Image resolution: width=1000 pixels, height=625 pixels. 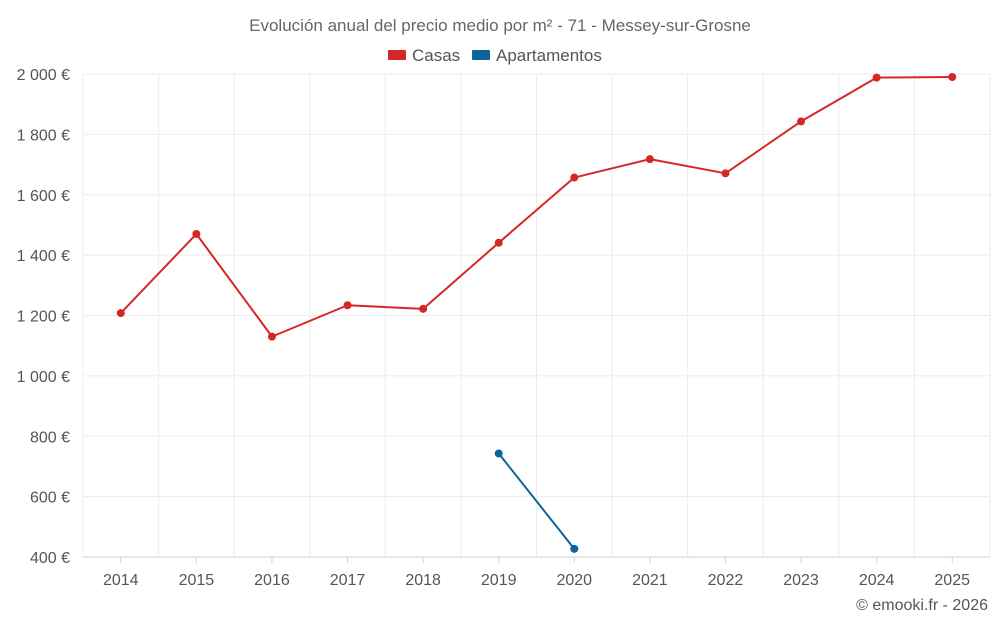 I want to click on watermark: © emooki.fr - 2026, so click(x=922, y=605).